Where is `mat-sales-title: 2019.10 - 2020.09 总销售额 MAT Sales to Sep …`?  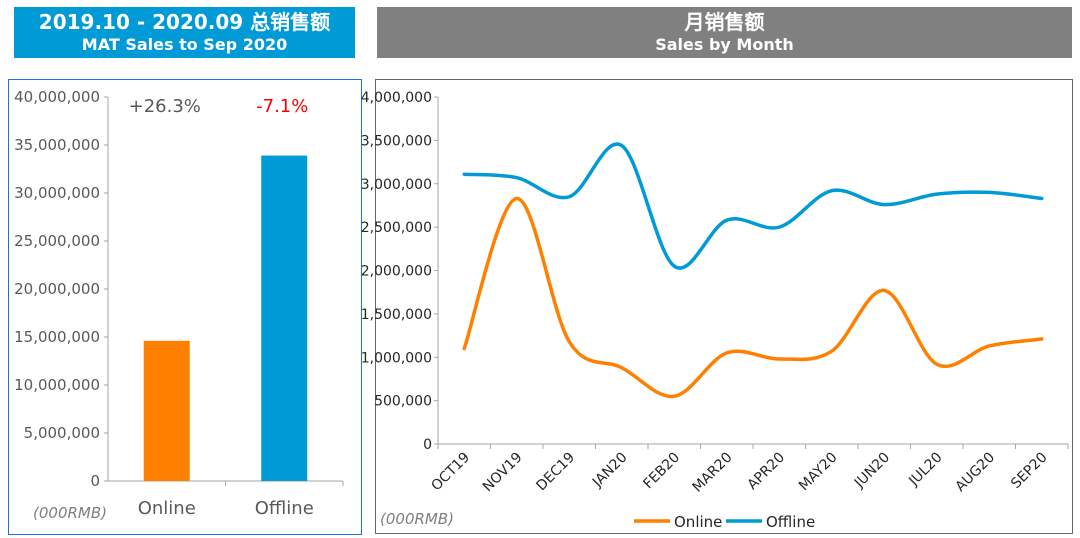 mat-sales-title: 2019.10 - 2020.09 总销售额 MAT Sales to Sep … is located at coordinates (184, 32).